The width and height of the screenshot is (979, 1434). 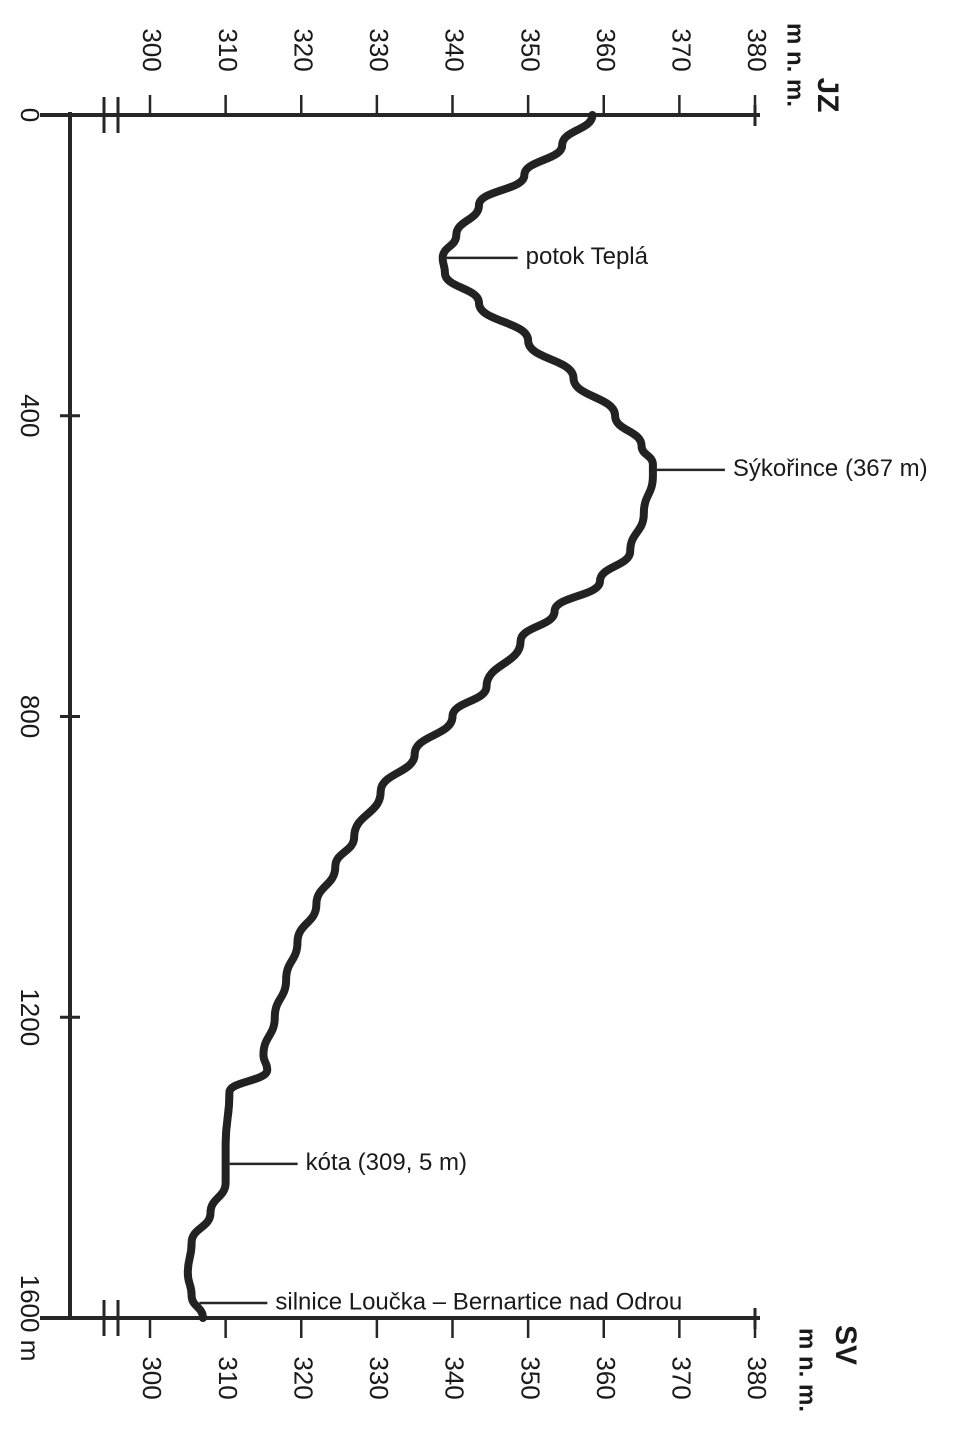 I want to click on top-elevation-ticks: 300 310 320 330 340 350 360 370 380, so click(x=454, y=71).